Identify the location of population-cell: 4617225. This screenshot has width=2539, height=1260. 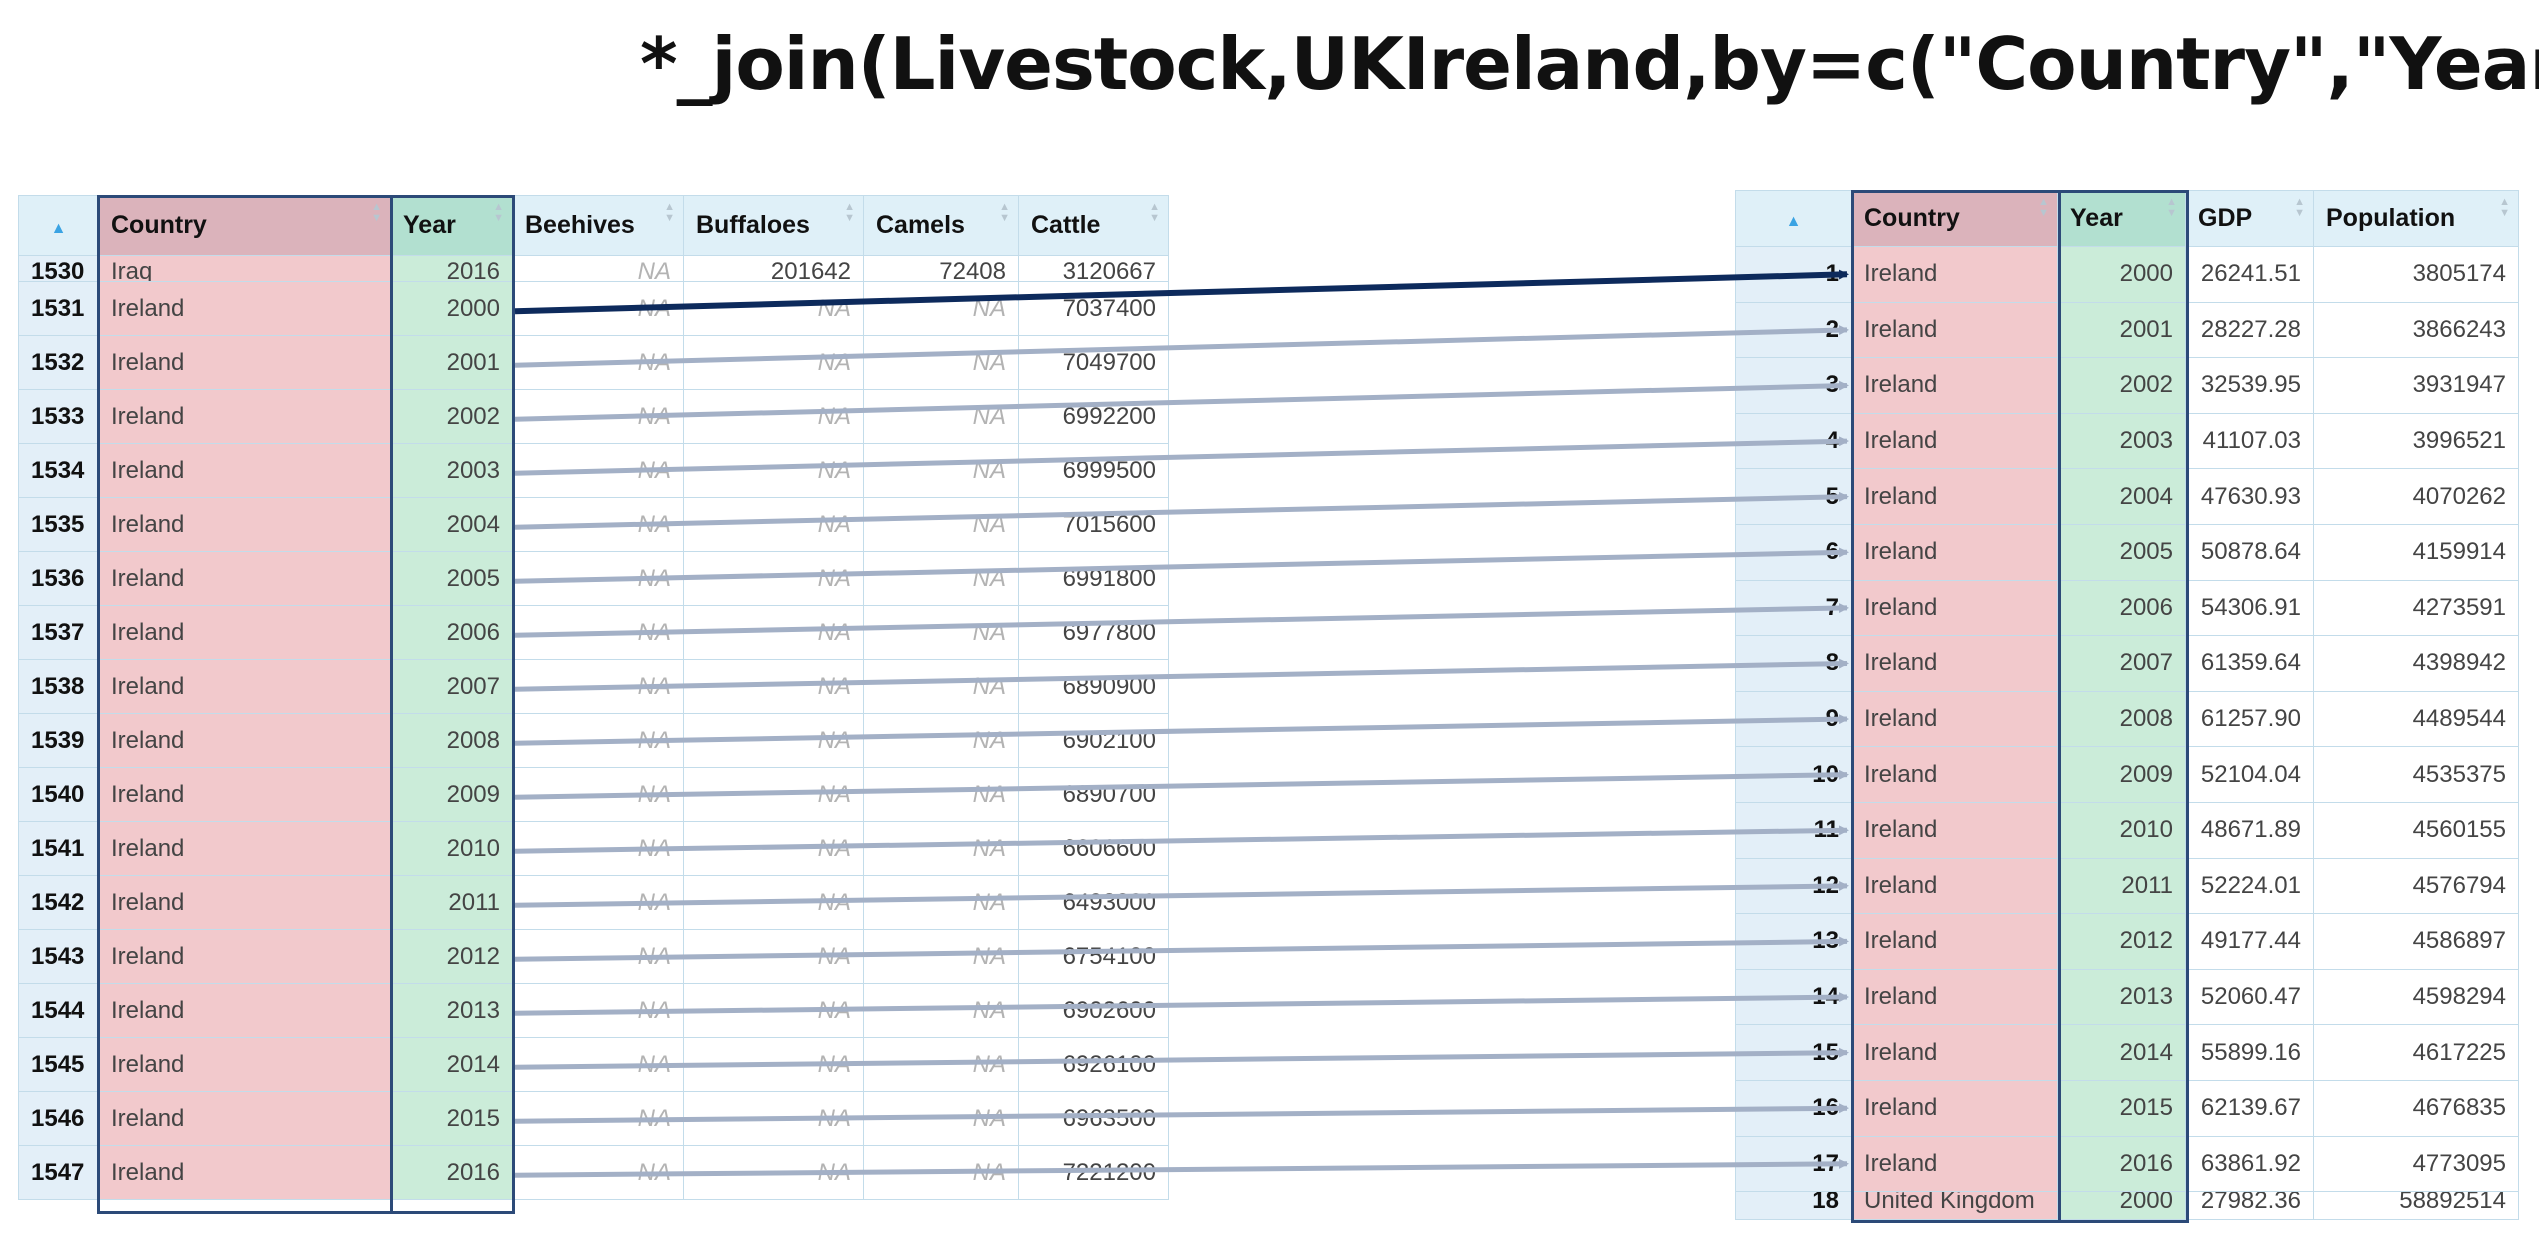
(2416, 1052).